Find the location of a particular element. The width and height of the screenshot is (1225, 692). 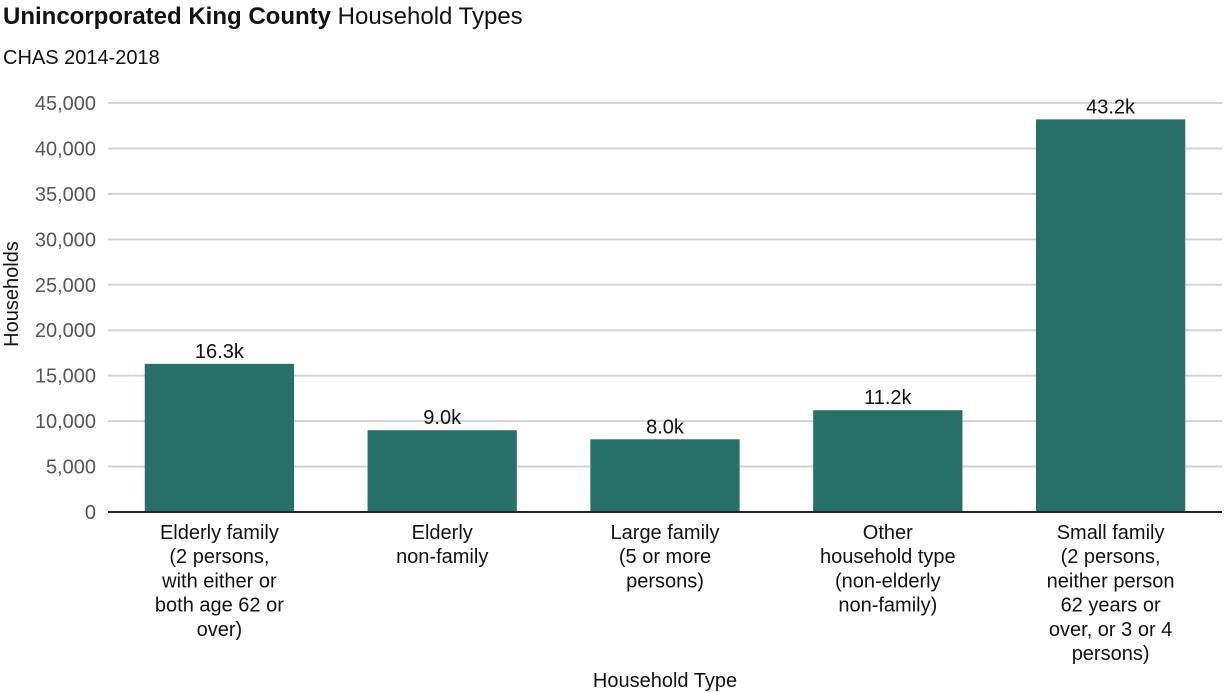

x-category-label: Large family (5 or more persons) is located at coordinates (665, 557).